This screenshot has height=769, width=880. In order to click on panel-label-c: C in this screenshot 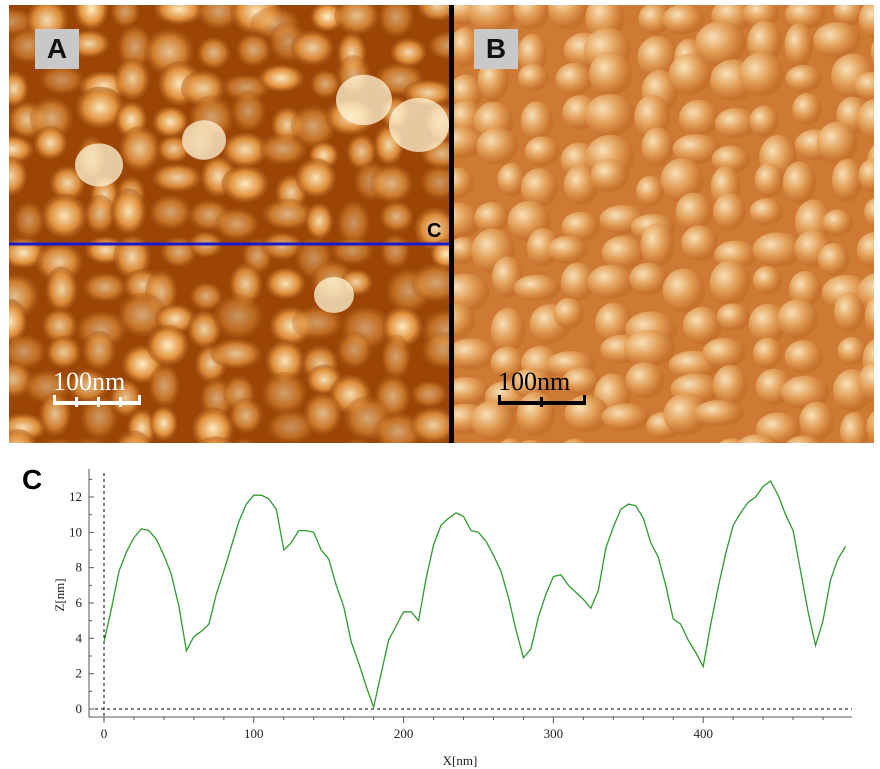, I will do `click(32, 479)`.